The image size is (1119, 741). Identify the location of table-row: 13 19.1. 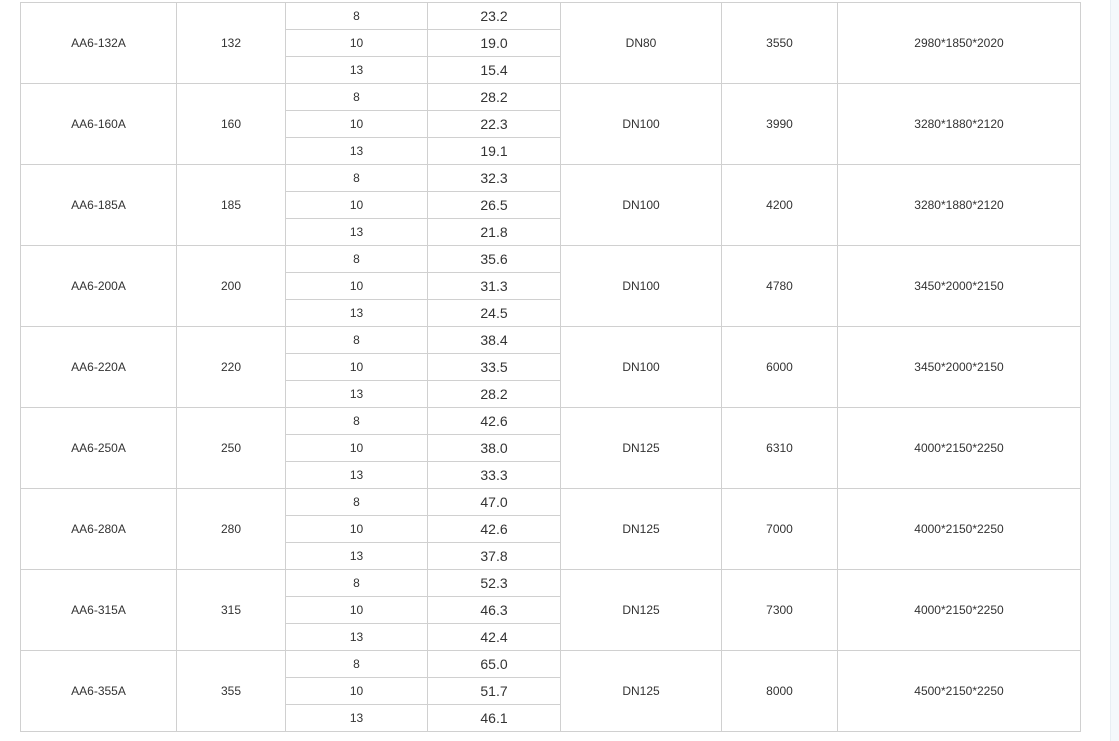
(551, 151).